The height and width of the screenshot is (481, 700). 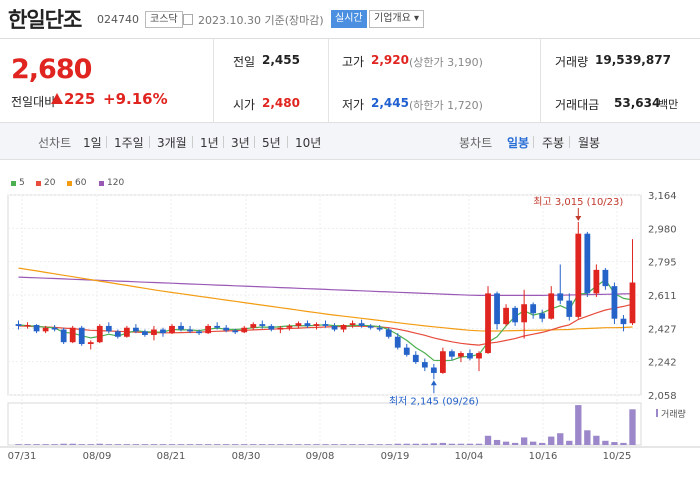 What do you see at coordinates (38, 183) in the screenshot?
I see `ma20-swatch` at bounding box center [38, 183].